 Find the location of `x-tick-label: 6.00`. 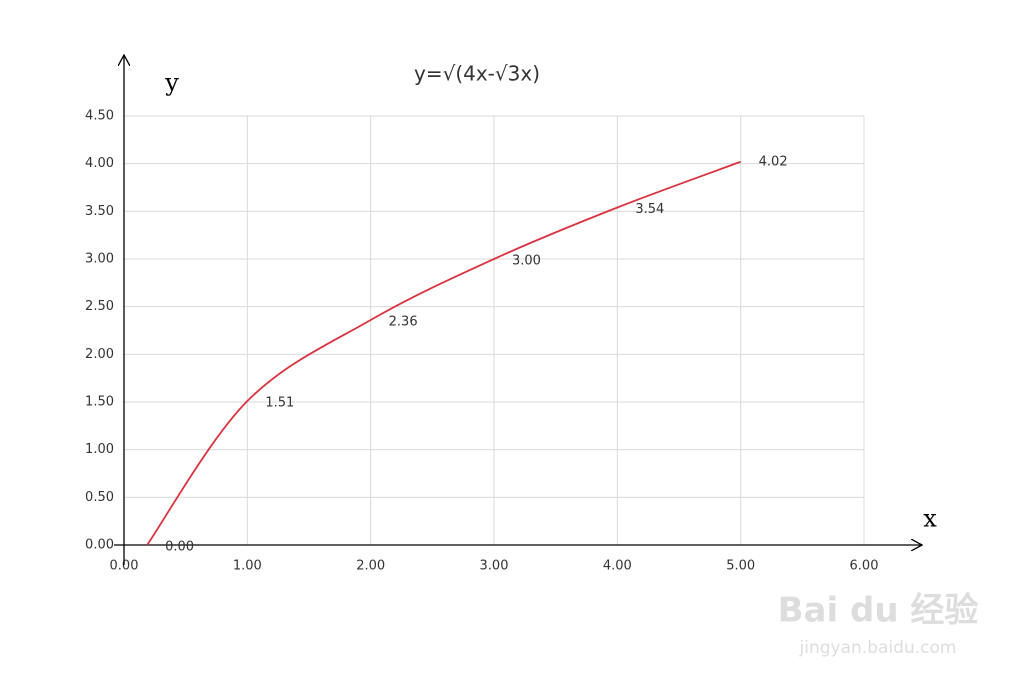

x-tick-label: 6.00 is located at coordinates (864, 566).